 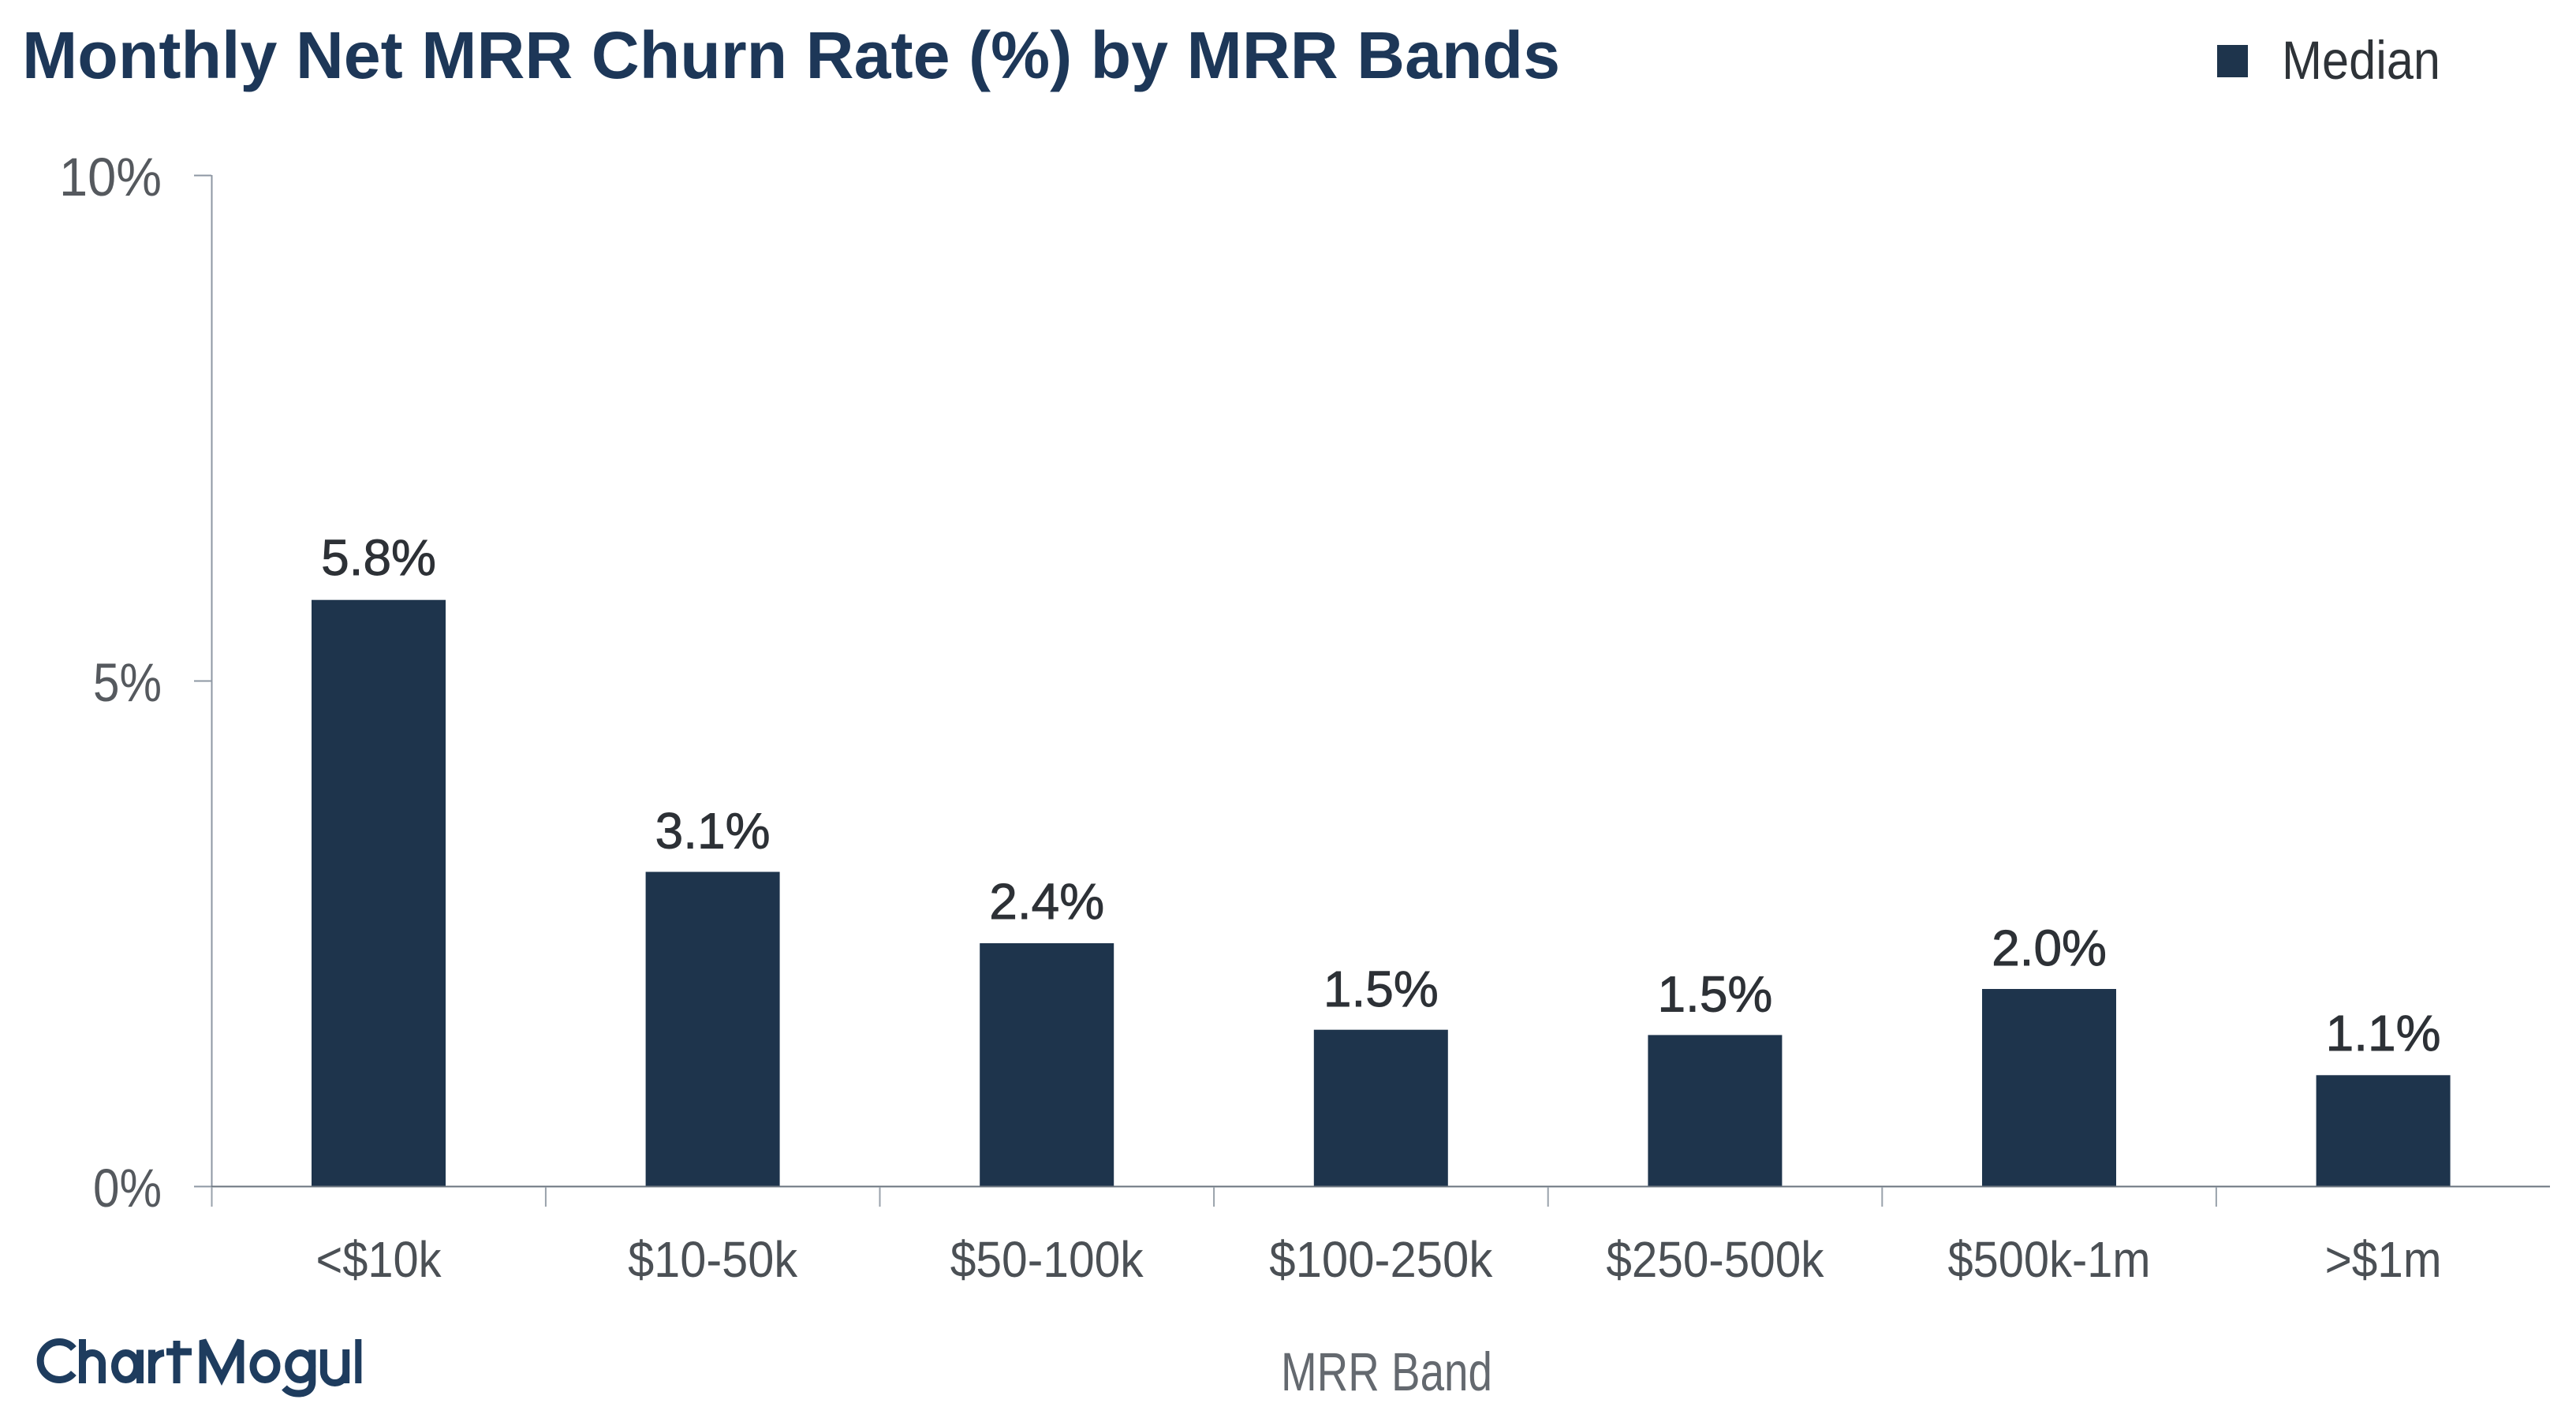 What do you see at coordinates (378, 557) in the screenshot?
I see `svg-text: 5.8%` at bounding box center [378, 557].